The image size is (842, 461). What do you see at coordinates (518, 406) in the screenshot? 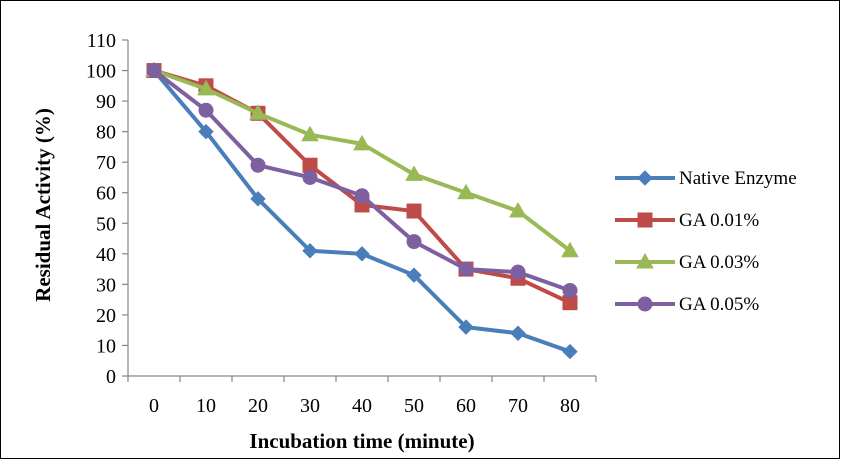
I see `x-tick-label: 70` at bounding box center [518, 406].